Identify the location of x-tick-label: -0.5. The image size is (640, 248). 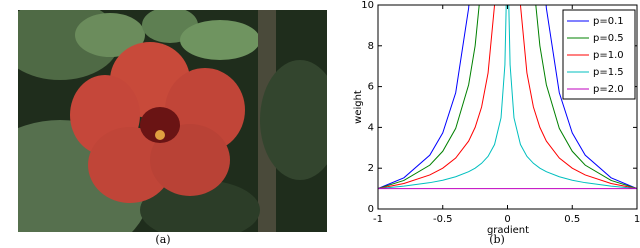
(443, 219).